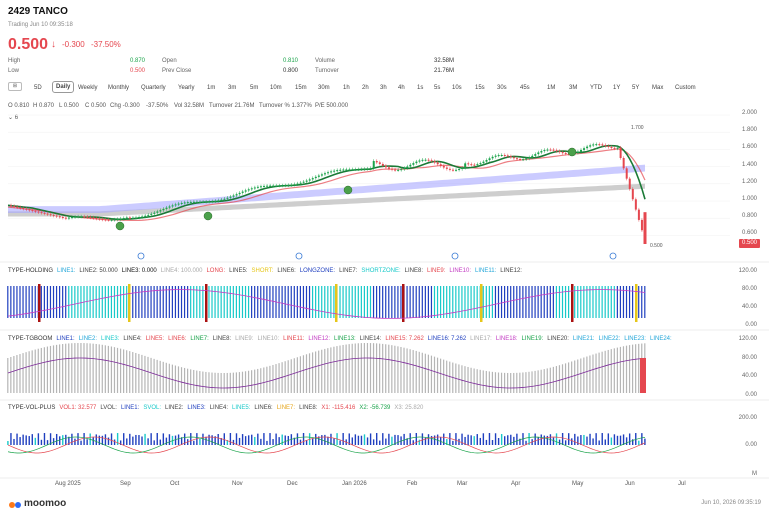  What do you see at coordinates (457, 88) in the screenshot?
I see `period-10s: 10s` at bounding box center [457, 88].